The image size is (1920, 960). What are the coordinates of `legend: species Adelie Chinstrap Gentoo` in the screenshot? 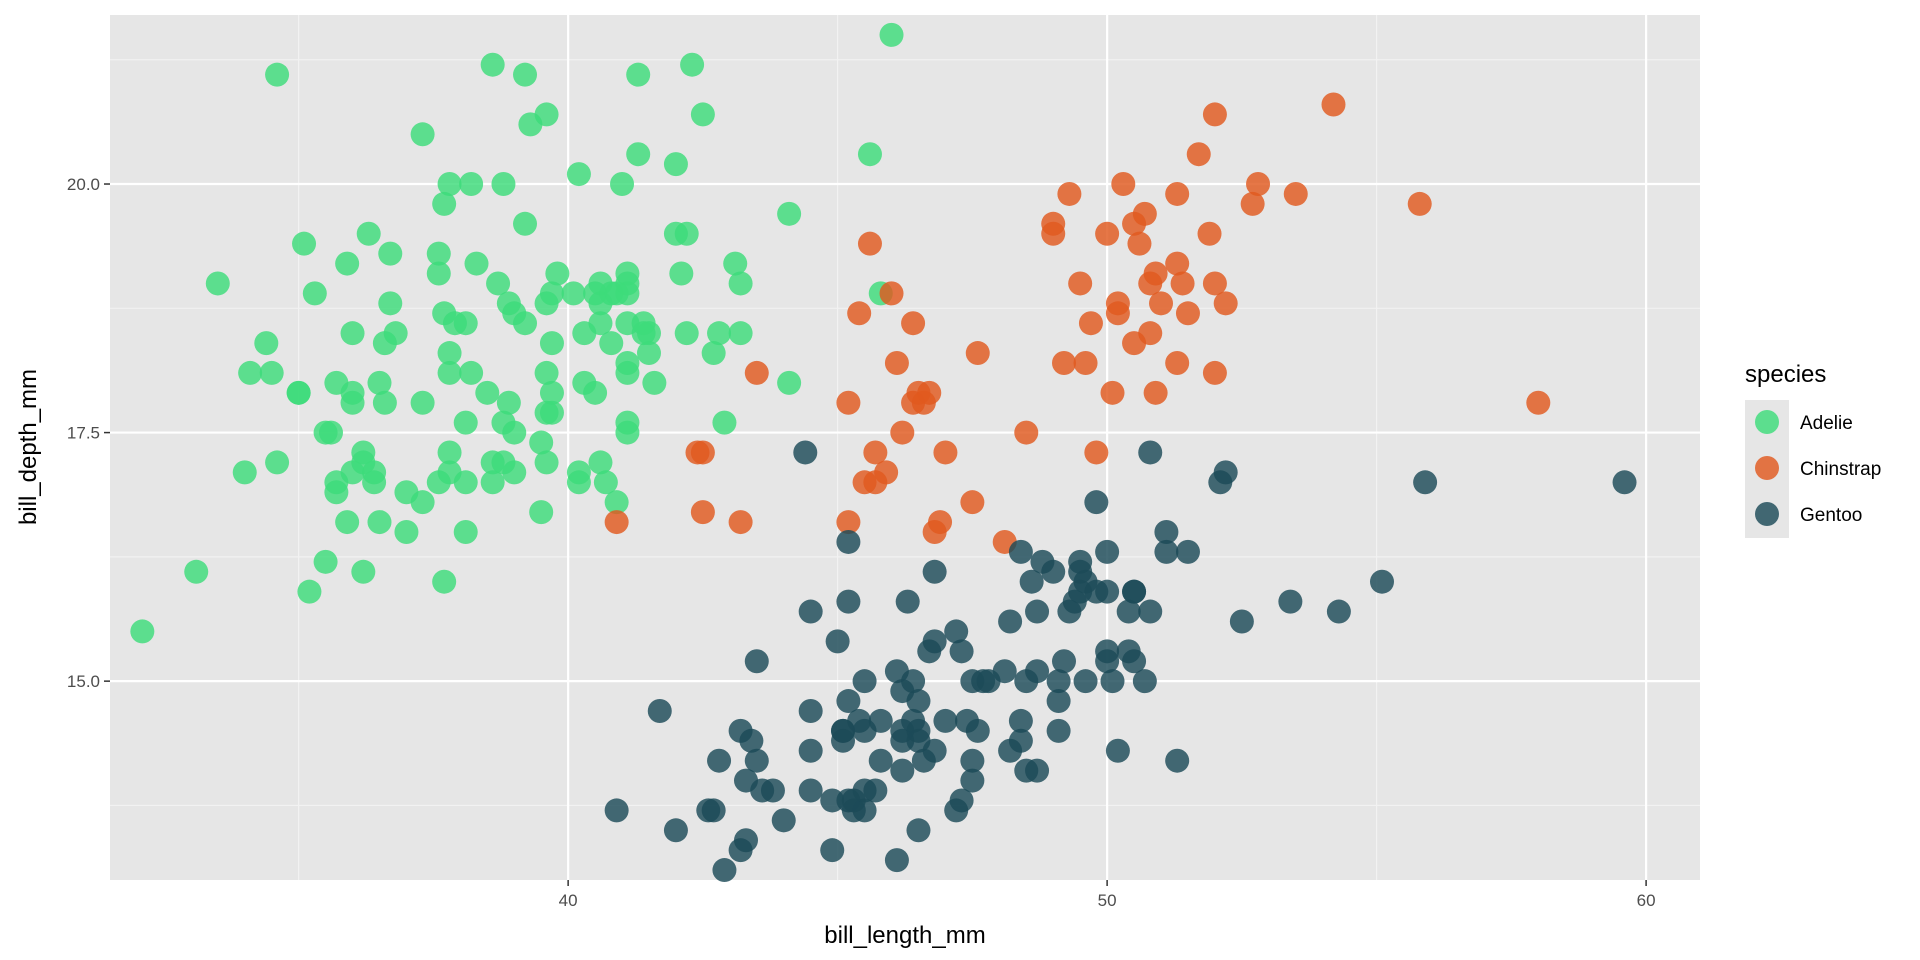 It's located at (1813, 449).